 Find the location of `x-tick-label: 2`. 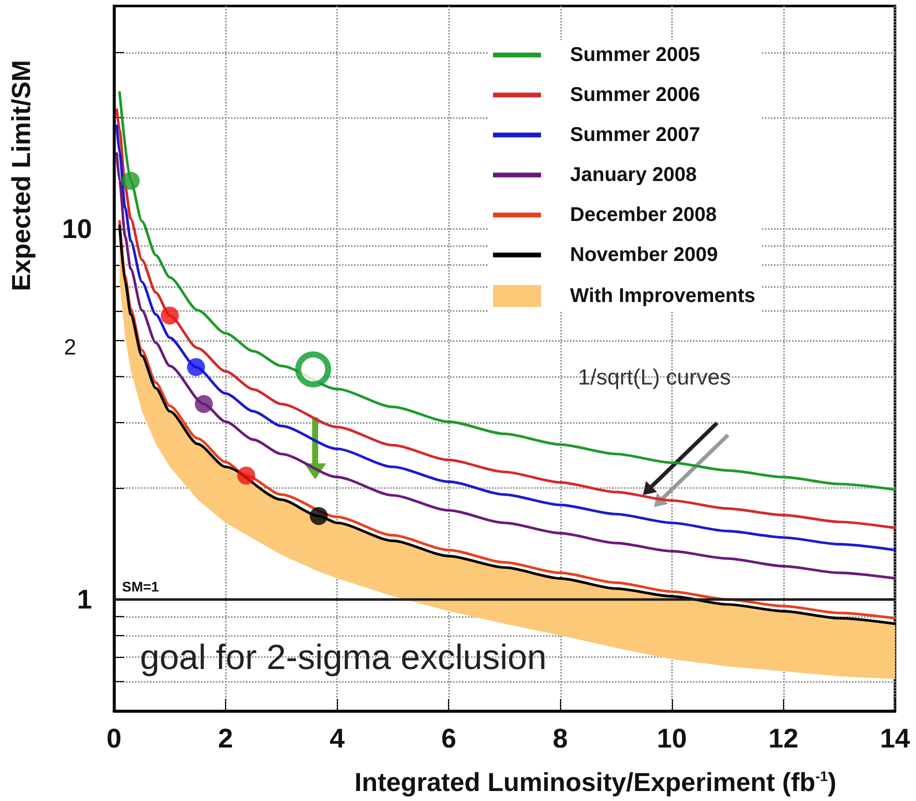

x-tick-label: 2 is located at coordinates (226, 739).